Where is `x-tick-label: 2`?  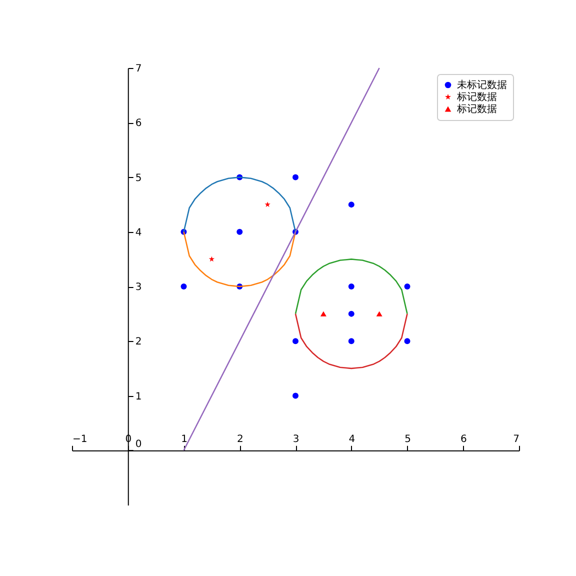
x-tick-label: 2 is located at coordinates (240, 439).